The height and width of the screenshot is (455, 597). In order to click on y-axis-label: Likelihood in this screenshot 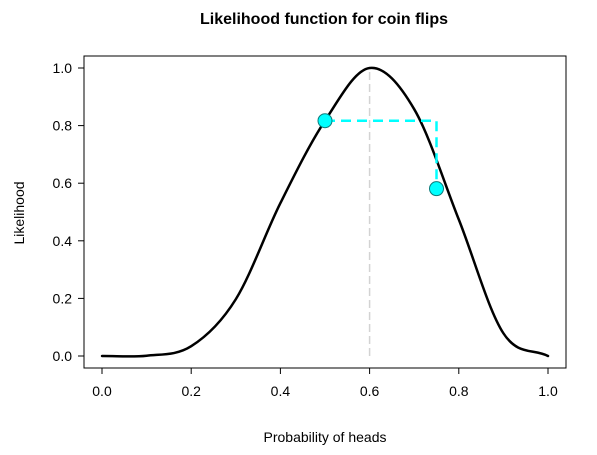, I will do `click(19, 212)`.